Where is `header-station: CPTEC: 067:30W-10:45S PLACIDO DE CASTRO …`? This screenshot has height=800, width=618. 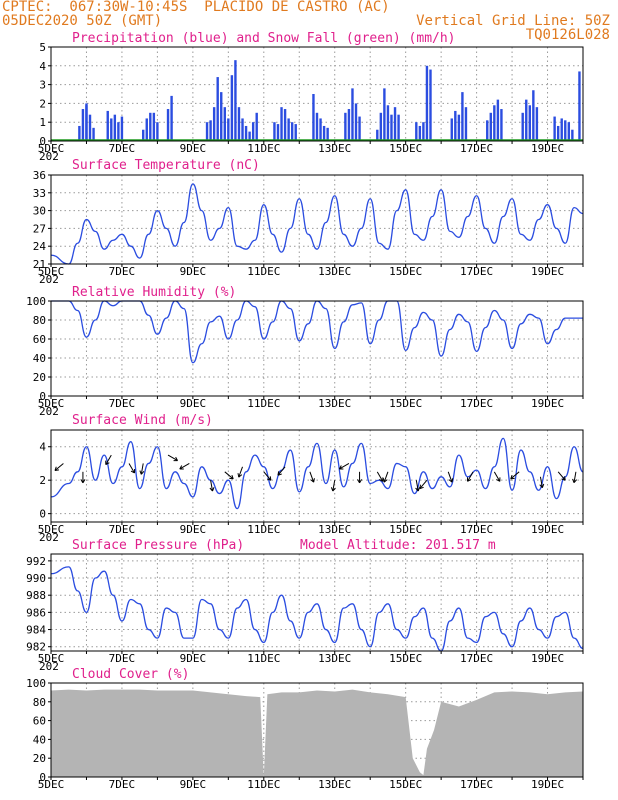
header-station: CPTEC: 067:30W-10:45S PLACIDO DE CASTRO … is located at coordinates (196, 7).